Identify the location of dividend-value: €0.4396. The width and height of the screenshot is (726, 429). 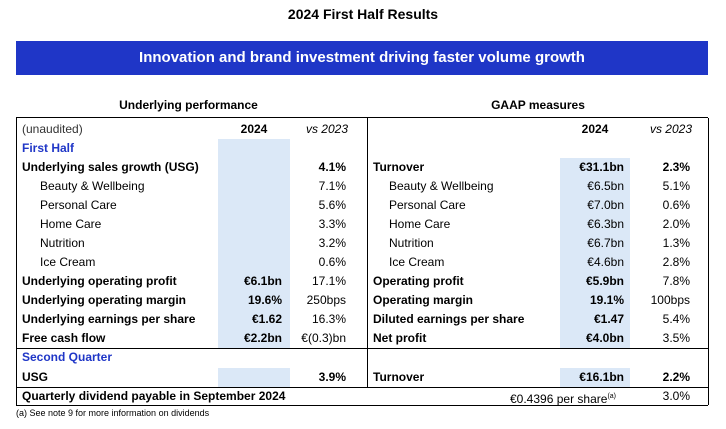
(532, 399).